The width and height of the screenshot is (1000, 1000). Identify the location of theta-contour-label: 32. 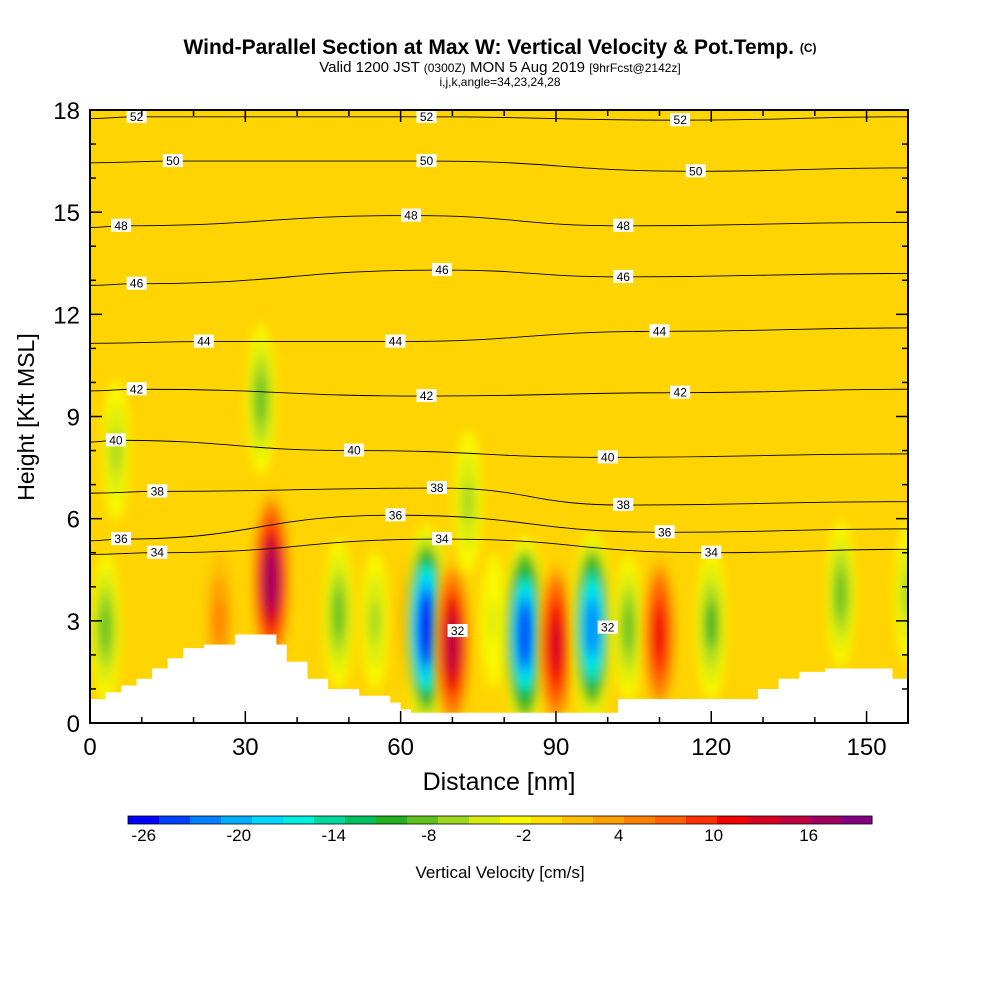
(458, 631).